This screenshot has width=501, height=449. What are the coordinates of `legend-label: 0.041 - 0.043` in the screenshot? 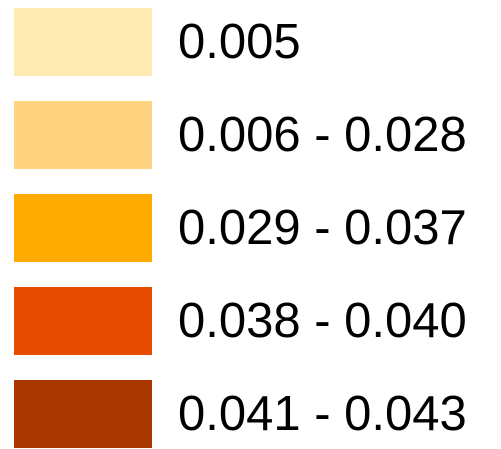 It's located at (322, 414).